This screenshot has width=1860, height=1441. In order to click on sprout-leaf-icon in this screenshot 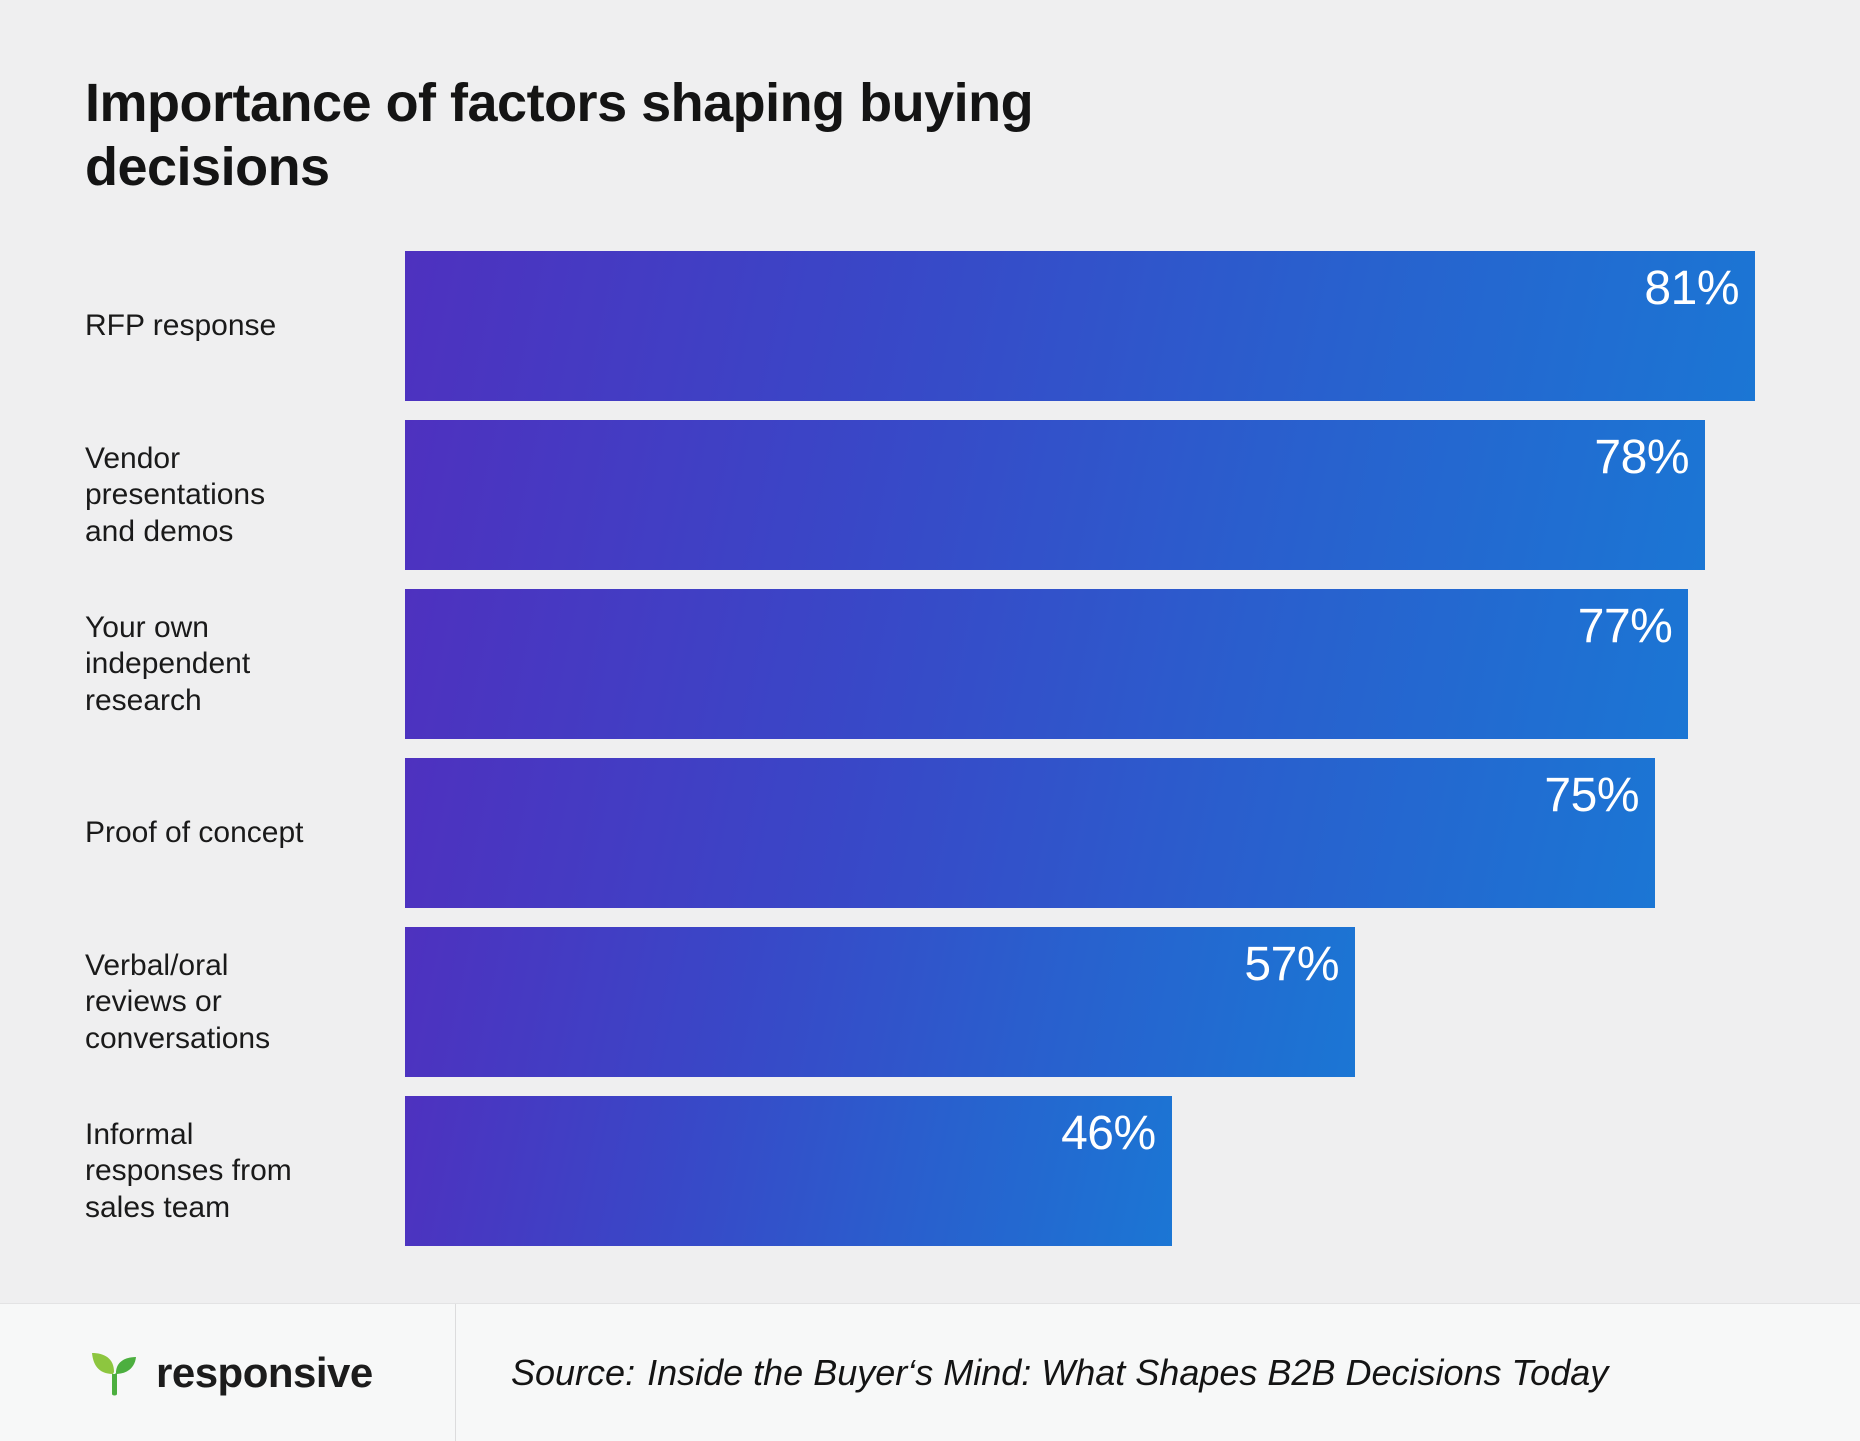, I will do `click(114, 1373)`.